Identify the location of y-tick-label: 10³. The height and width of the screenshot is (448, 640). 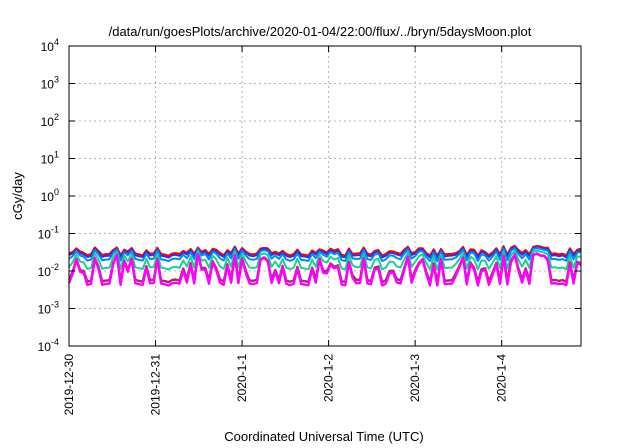
(50, 83).